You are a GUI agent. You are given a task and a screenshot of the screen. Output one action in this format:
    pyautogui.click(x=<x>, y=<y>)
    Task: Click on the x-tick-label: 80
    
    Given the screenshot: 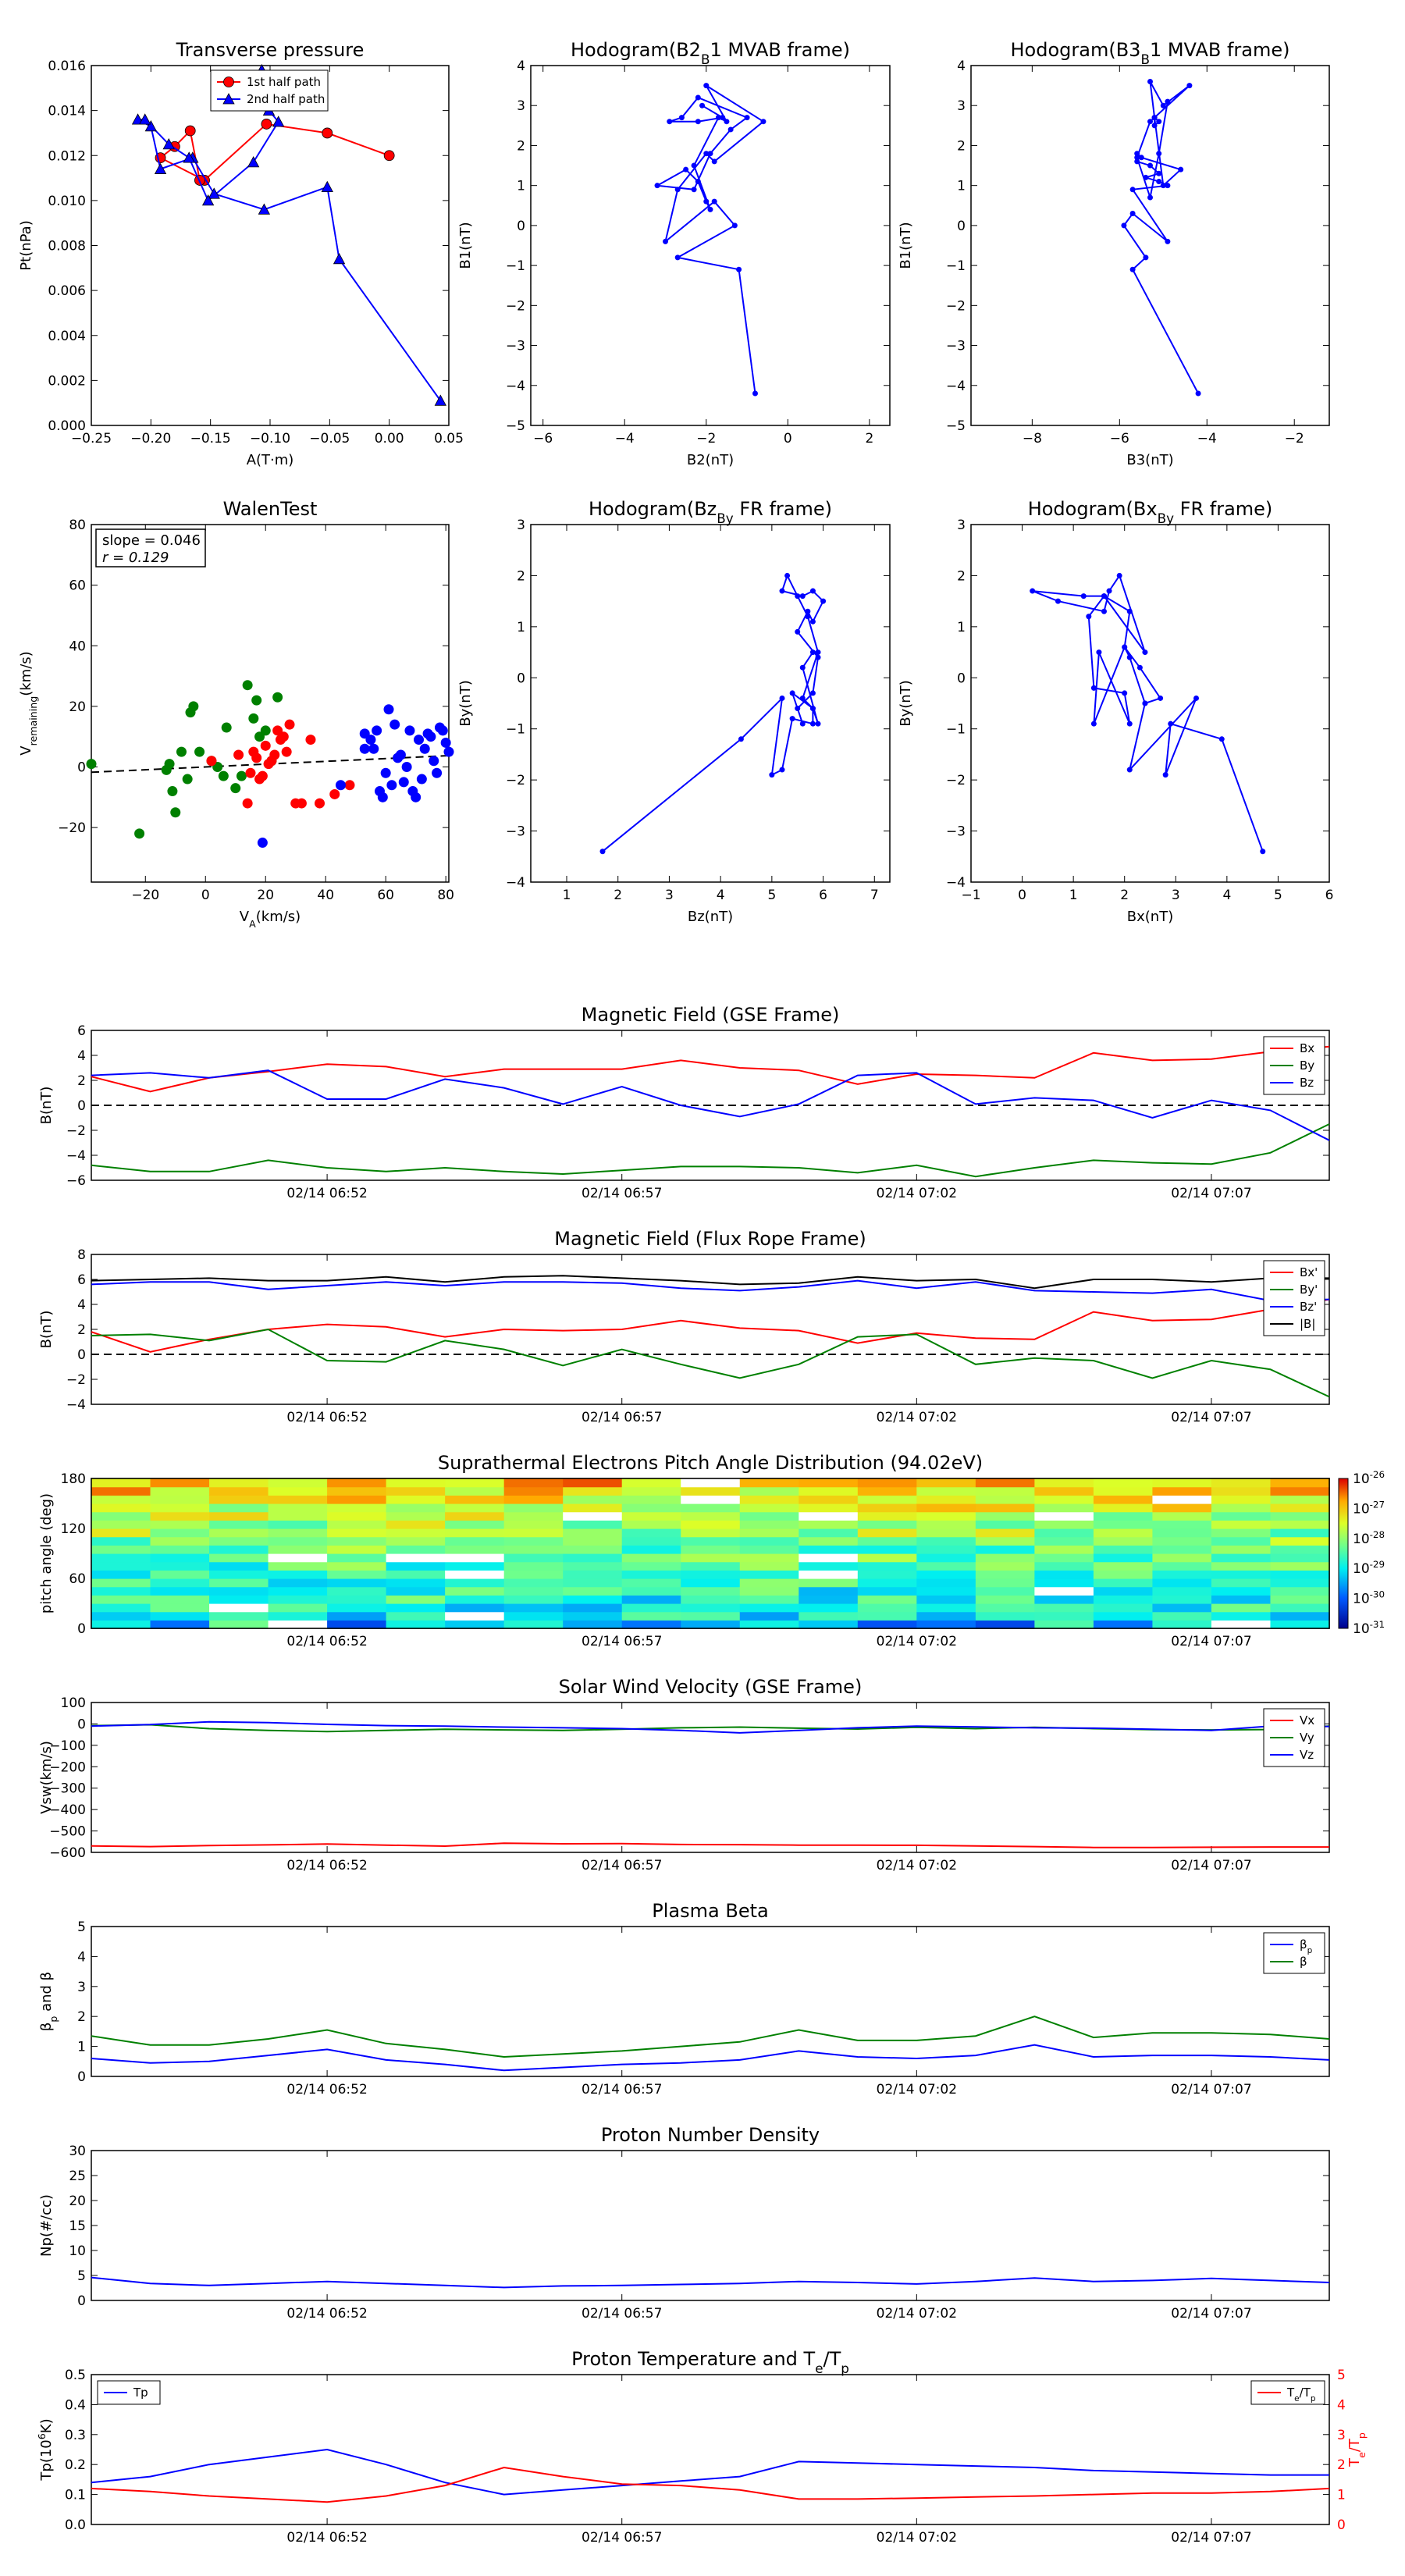 What is the action you would take?
    pyautogui.click(x=446, y=895)
    